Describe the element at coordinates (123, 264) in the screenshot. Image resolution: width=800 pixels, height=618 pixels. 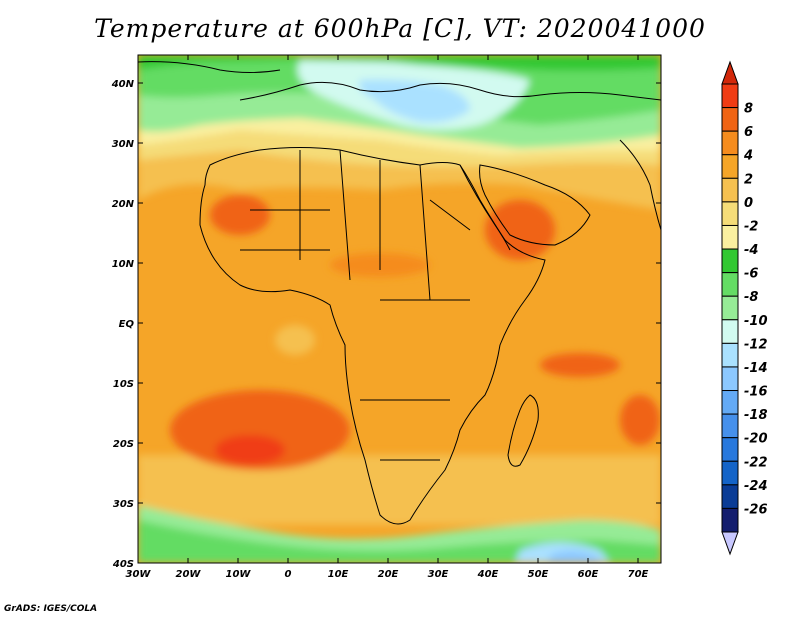
I see `lat-label: 10N` at that location.